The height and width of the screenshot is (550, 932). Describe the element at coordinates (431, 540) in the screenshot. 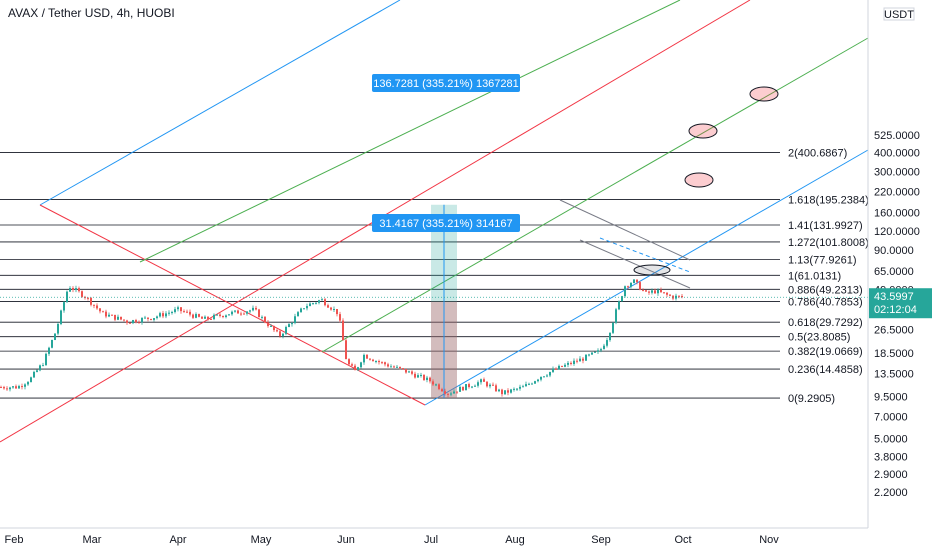

I see `time-tick-label: Jul` at that location.